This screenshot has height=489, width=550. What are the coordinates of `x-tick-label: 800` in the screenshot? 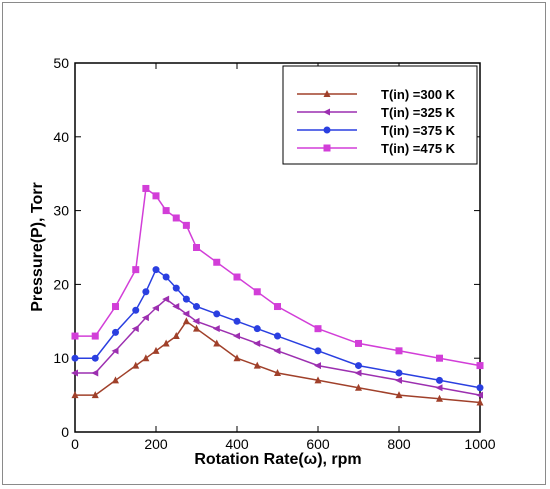 It's located at (399, 444).